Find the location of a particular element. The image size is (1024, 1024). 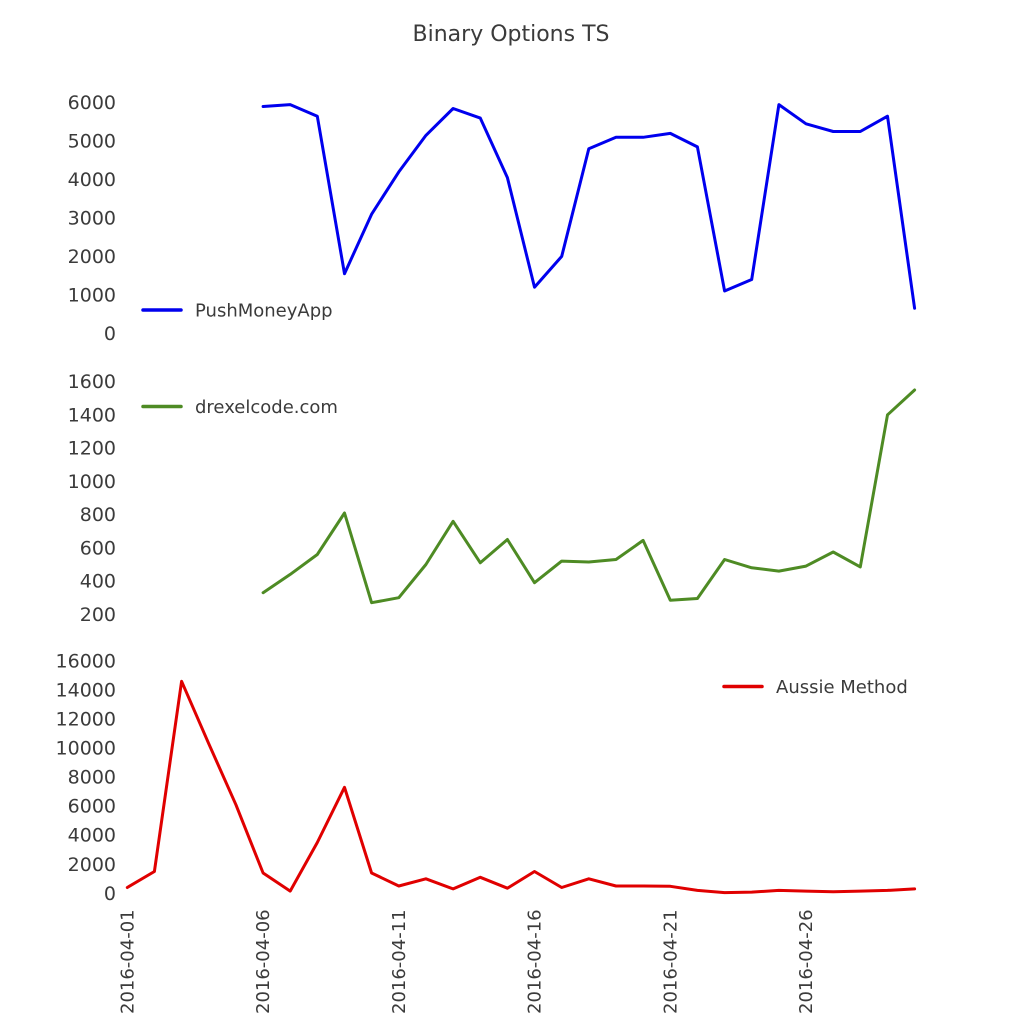

y-tick-label: 3000 is located at coordinates (92, 219).